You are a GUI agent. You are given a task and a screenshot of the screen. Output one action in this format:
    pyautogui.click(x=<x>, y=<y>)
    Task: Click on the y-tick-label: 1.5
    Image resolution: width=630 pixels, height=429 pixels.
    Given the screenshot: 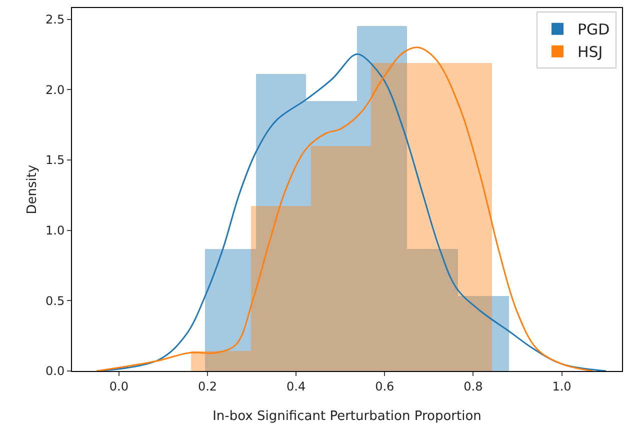 What is the action you would take?
    pyautogui.click(x=55, y=160)
    